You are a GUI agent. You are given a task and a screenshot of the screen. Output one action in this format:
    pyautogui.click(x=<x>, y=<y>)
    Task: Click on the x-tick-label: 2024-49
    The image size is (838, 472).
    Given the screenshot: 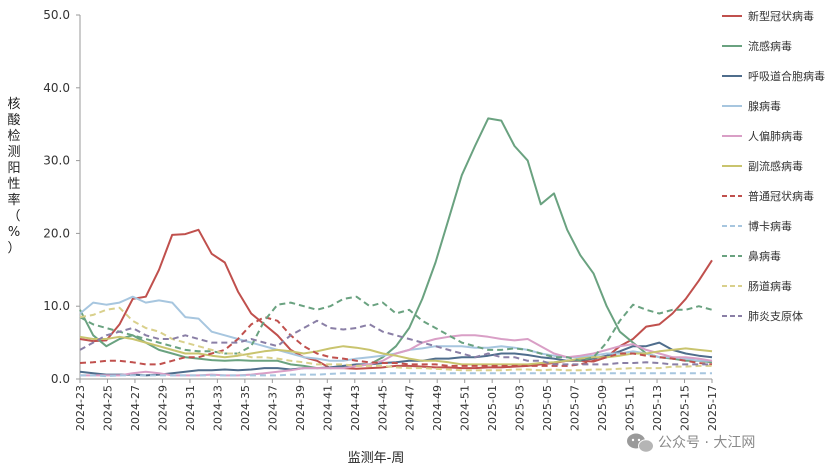 What is the action you would take?
    pyautogui.click(x=437, y=408)
    